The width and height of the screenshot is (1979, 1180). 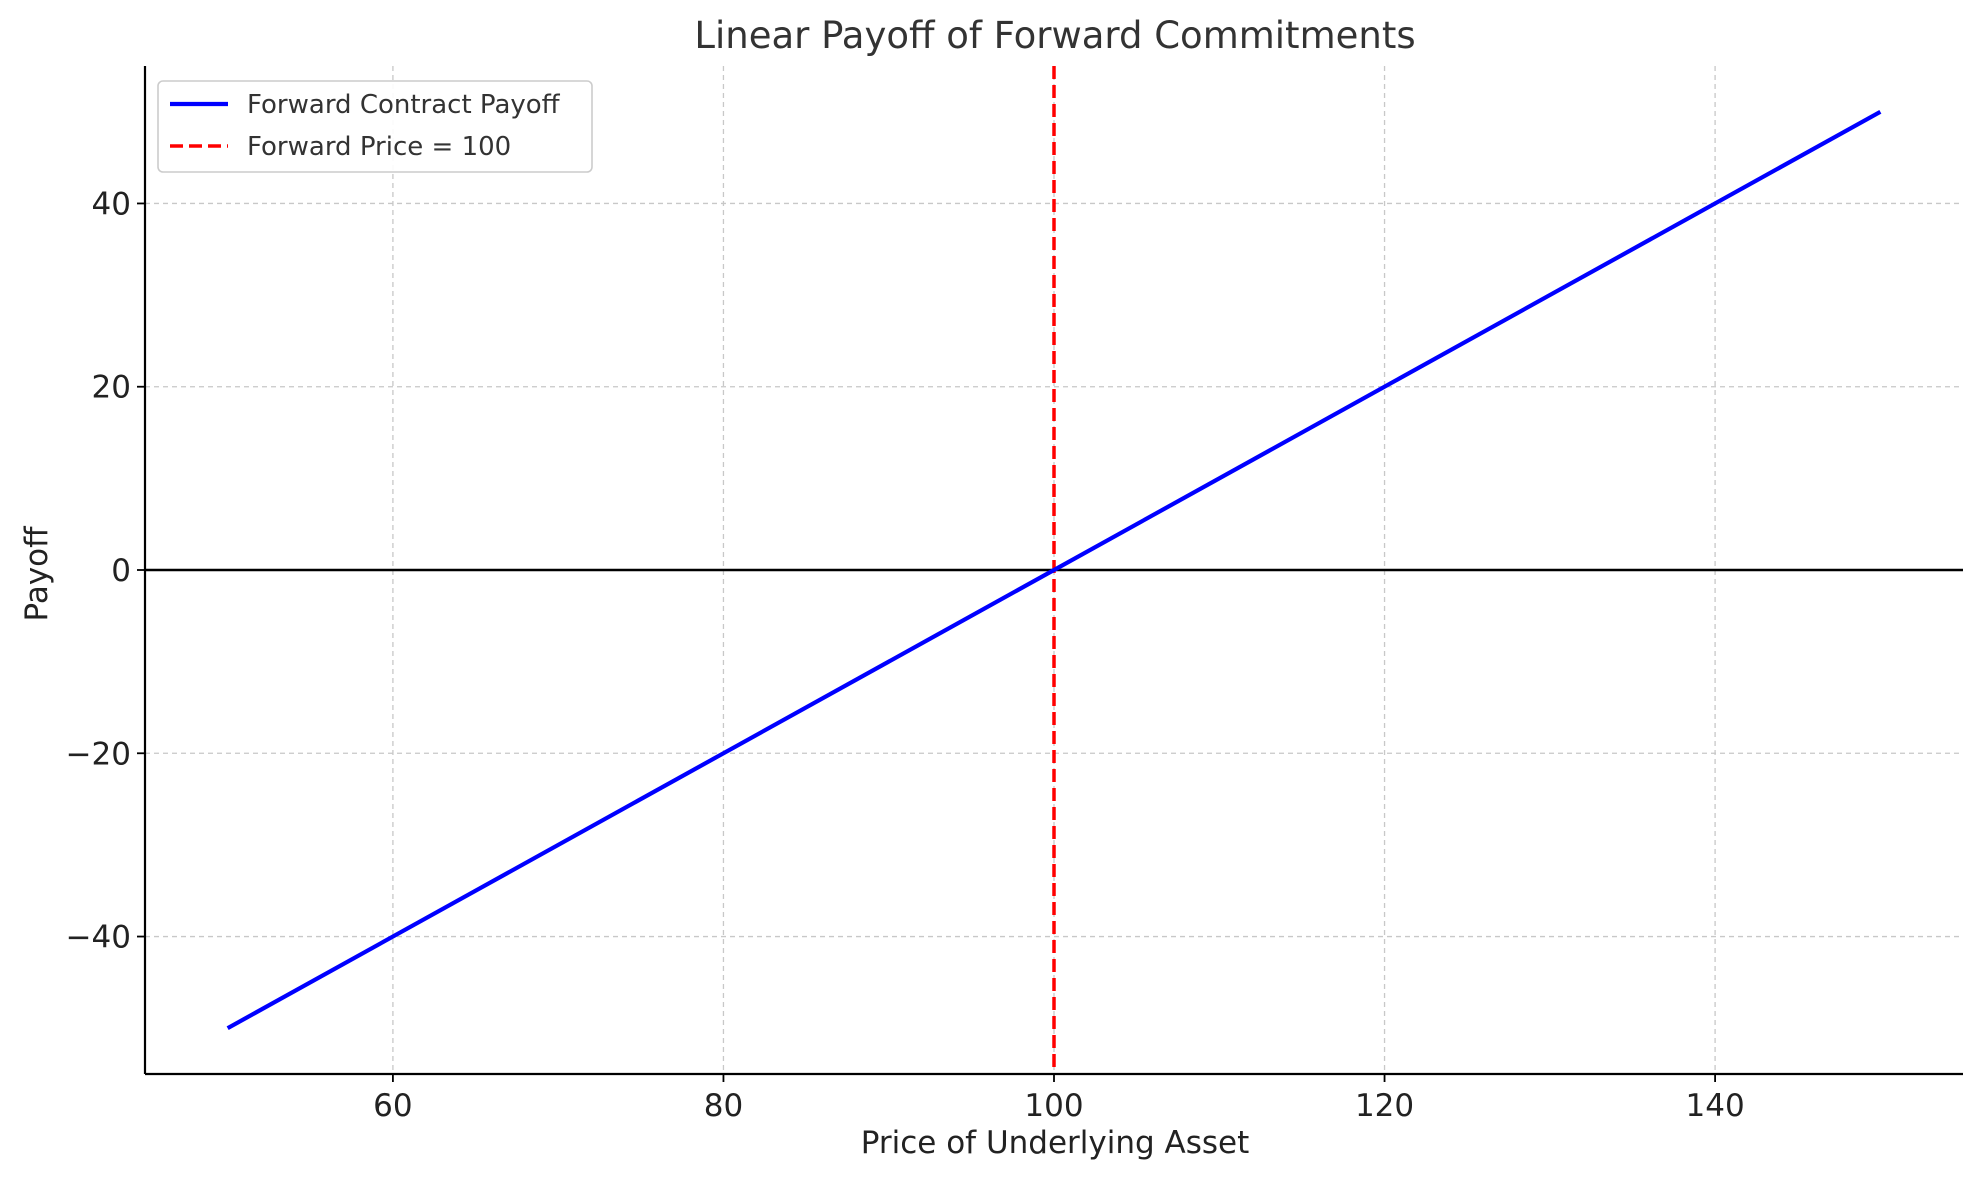 I want to click on legend-label-forward-price: Forward Price = 100, so click(x=379, y=147).